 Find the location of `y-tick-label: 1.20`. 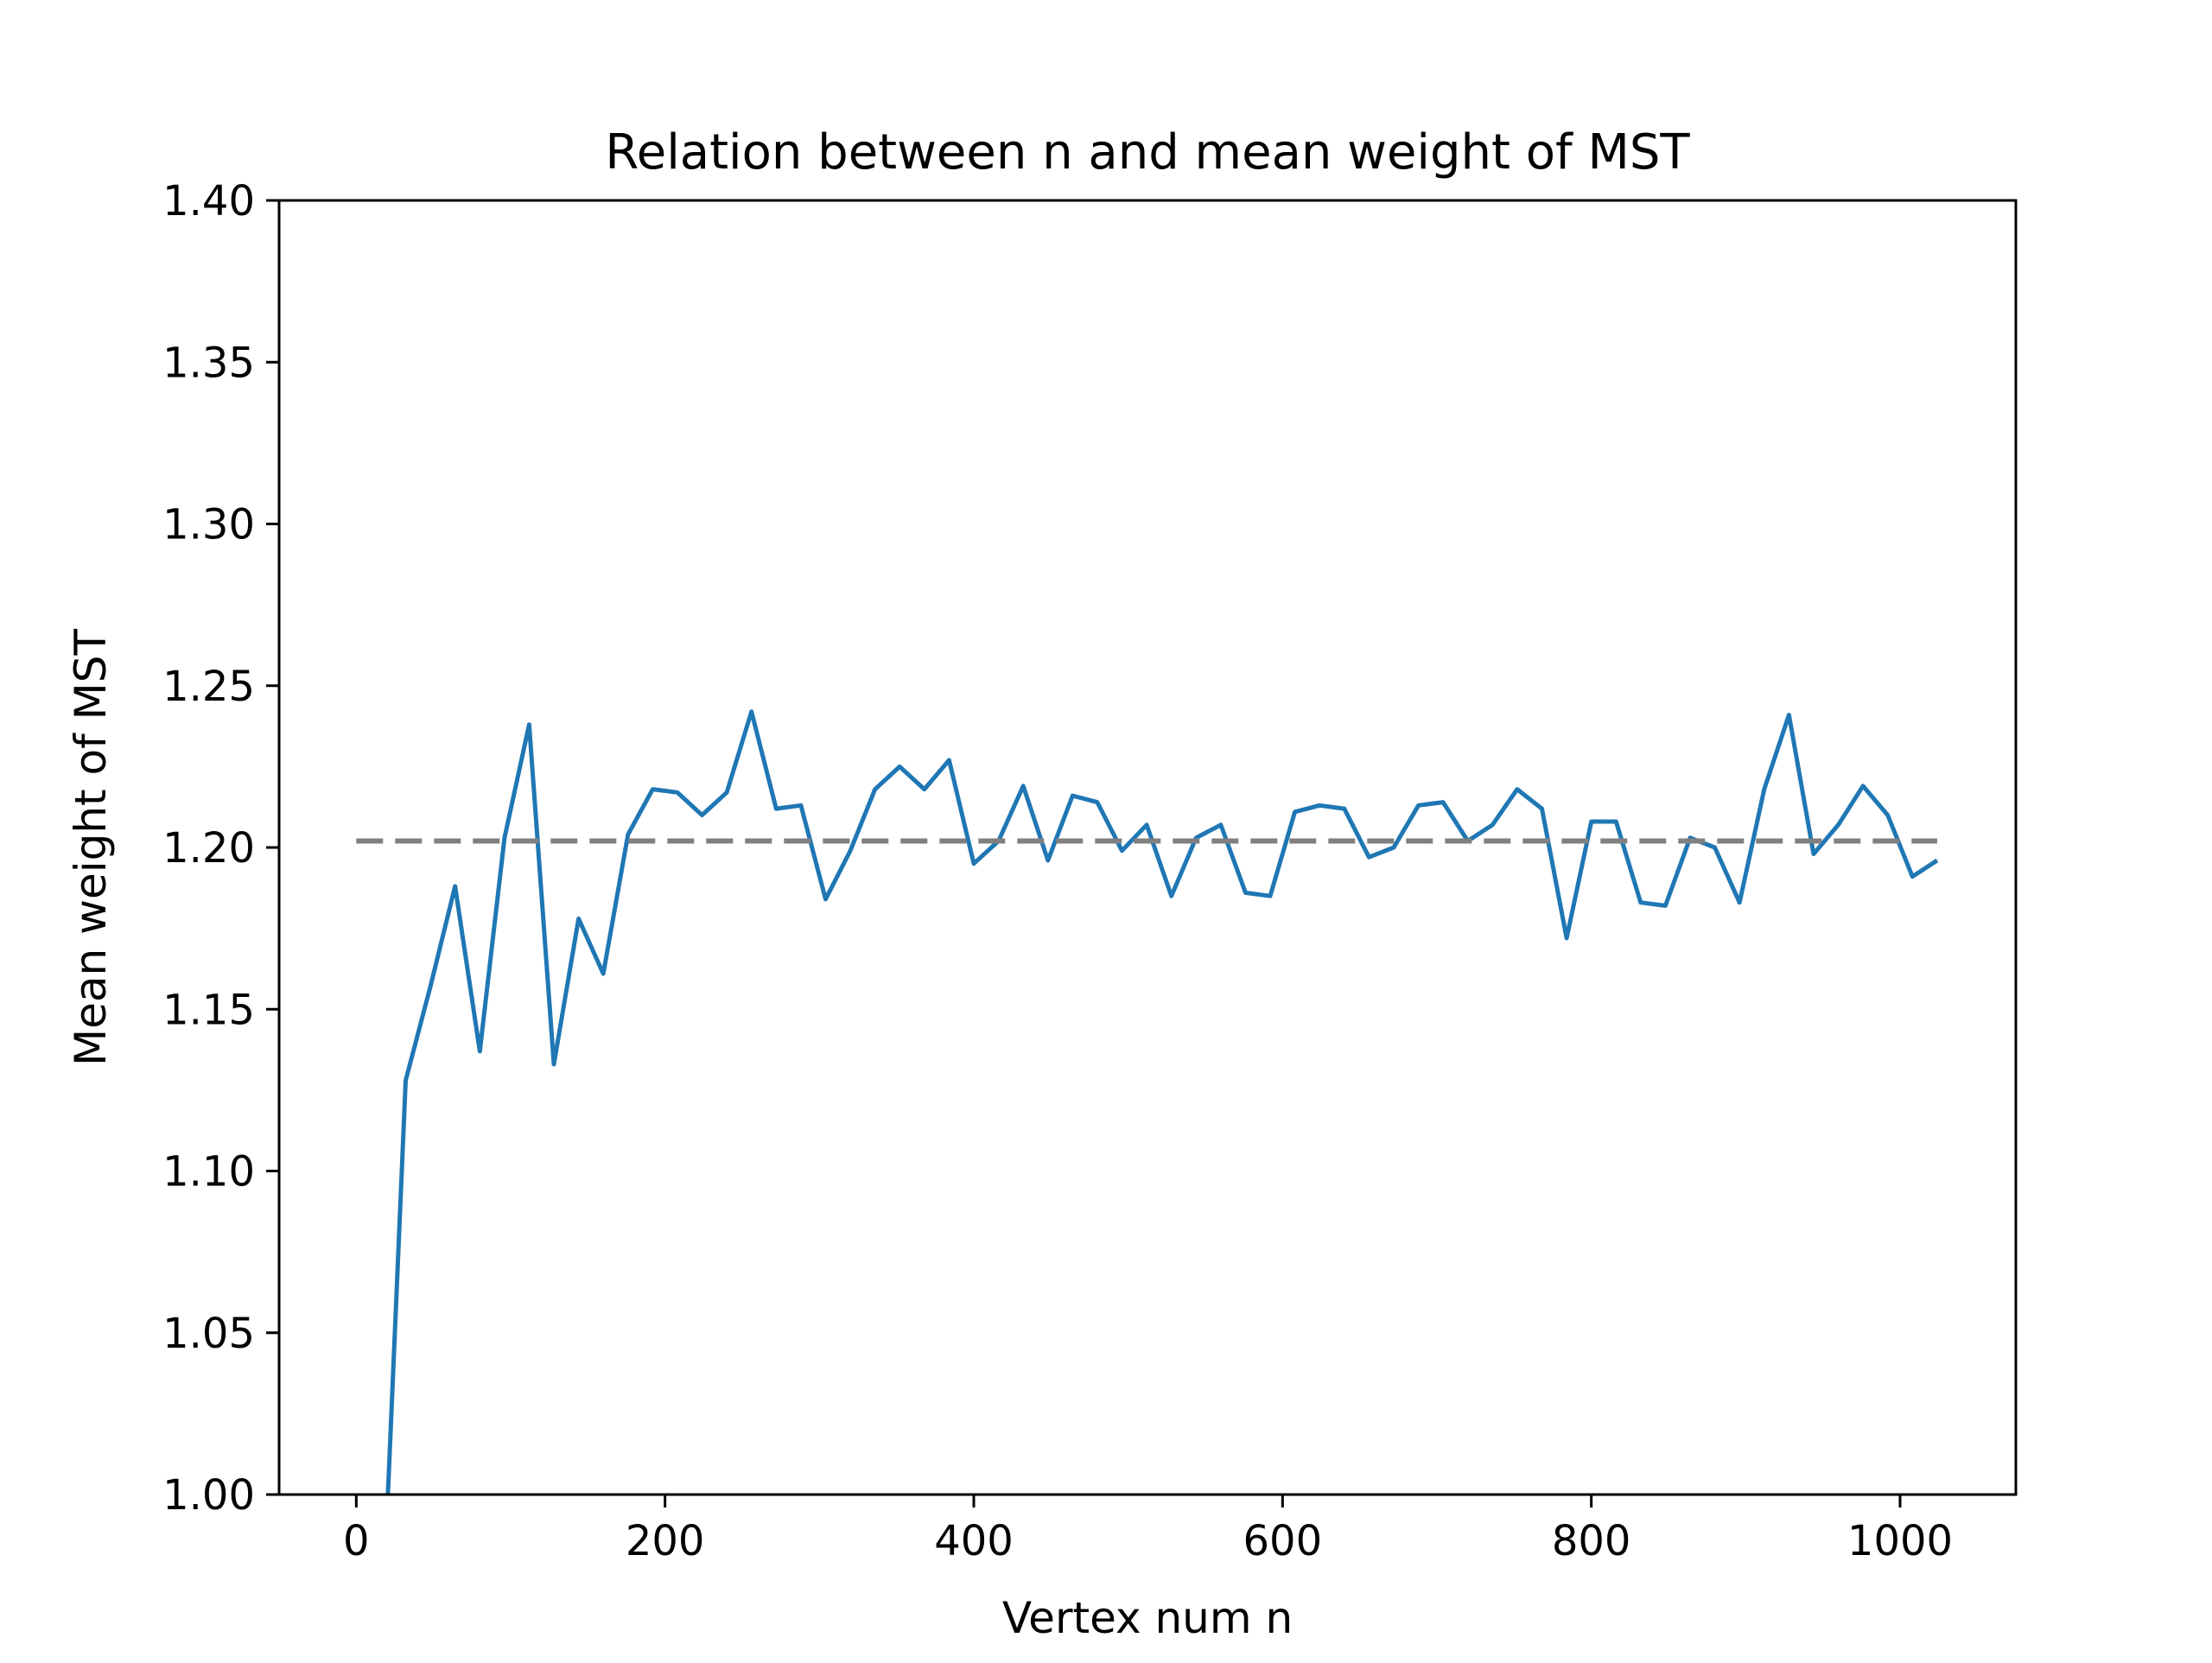

y-tick-label: 1.20 is located at coordinates (208, 849).